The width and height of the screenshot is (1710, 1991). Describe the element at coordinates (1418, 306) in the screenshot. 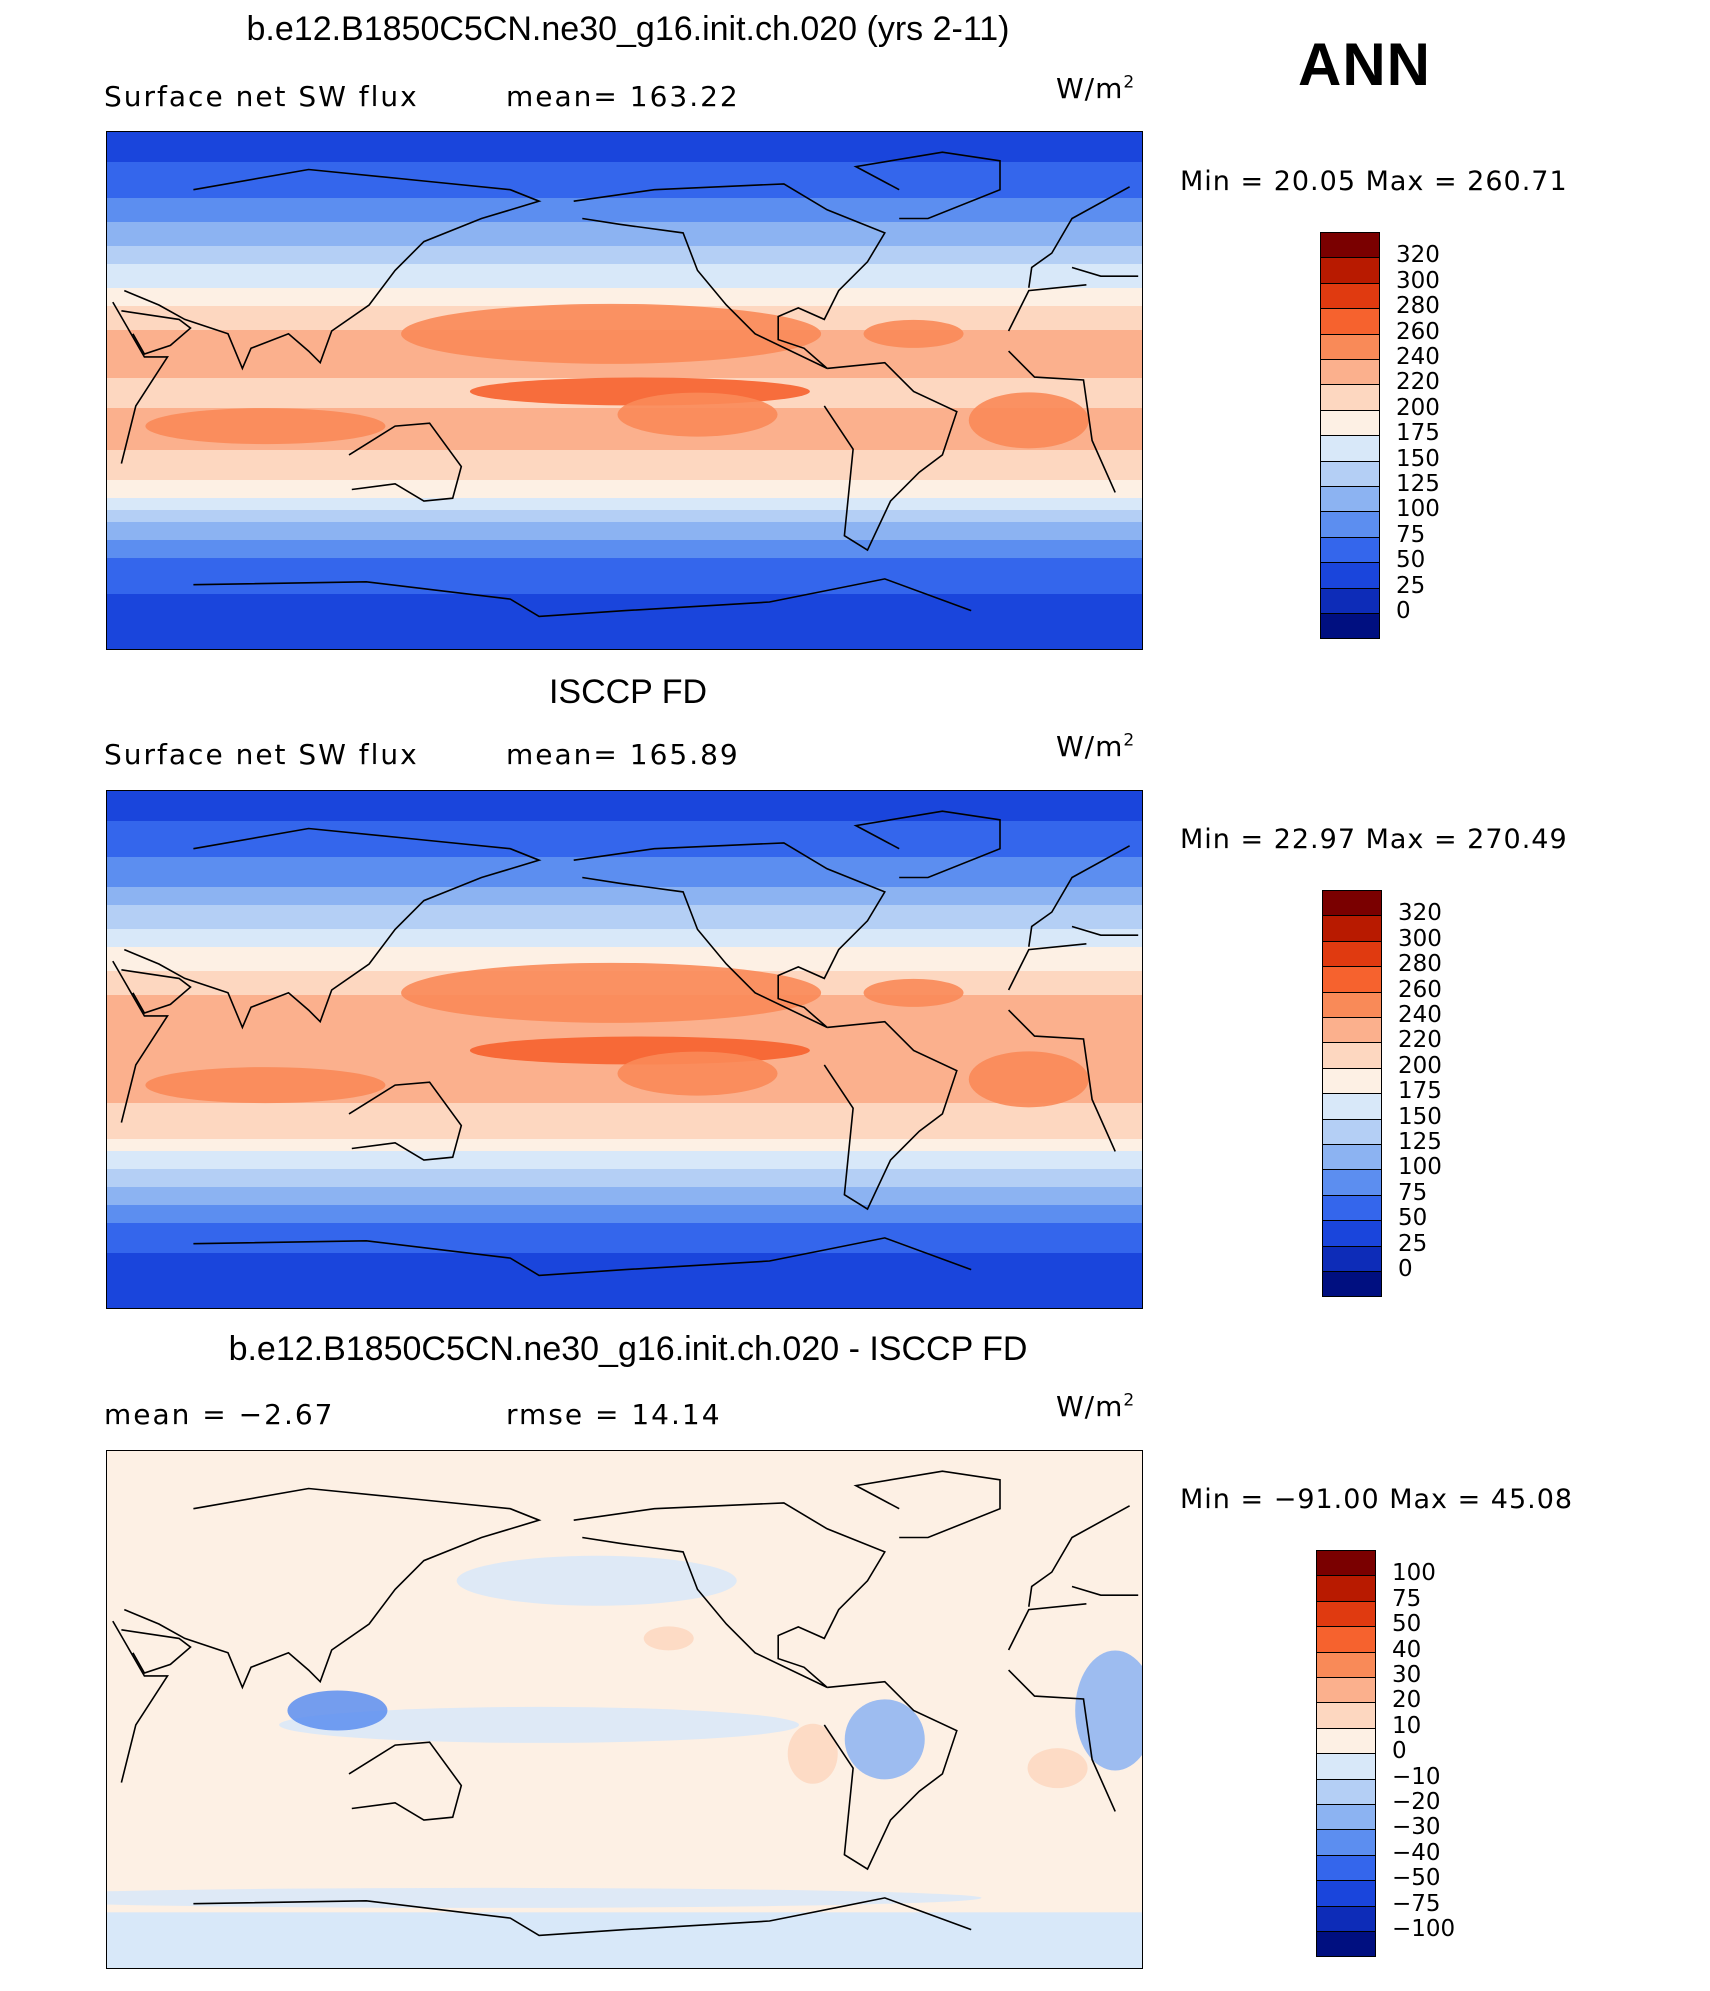

I see `colorbar-tick-label: 280` at that location.